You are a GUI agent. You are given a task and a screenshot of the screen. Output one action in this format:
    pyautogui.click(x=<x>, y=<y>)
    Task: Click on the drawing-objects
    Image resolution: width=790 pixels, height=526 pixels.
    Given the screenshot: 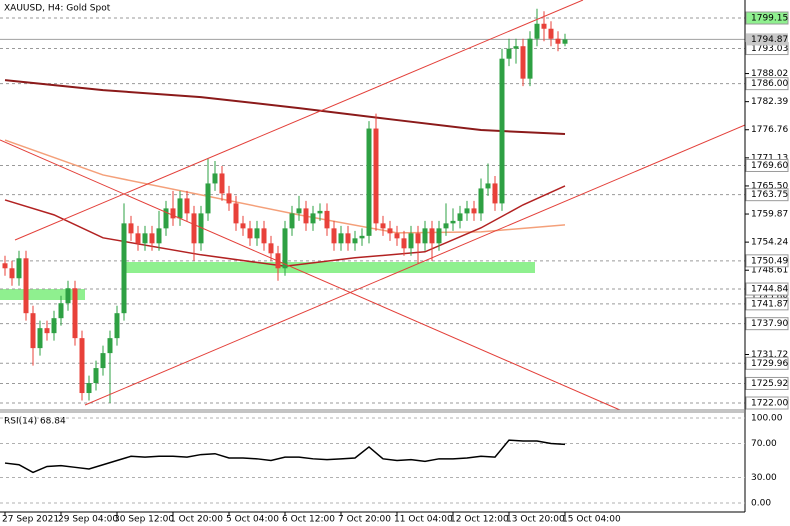 What is the action you would take?
    pyautogui.click(x=267, y=281)
    